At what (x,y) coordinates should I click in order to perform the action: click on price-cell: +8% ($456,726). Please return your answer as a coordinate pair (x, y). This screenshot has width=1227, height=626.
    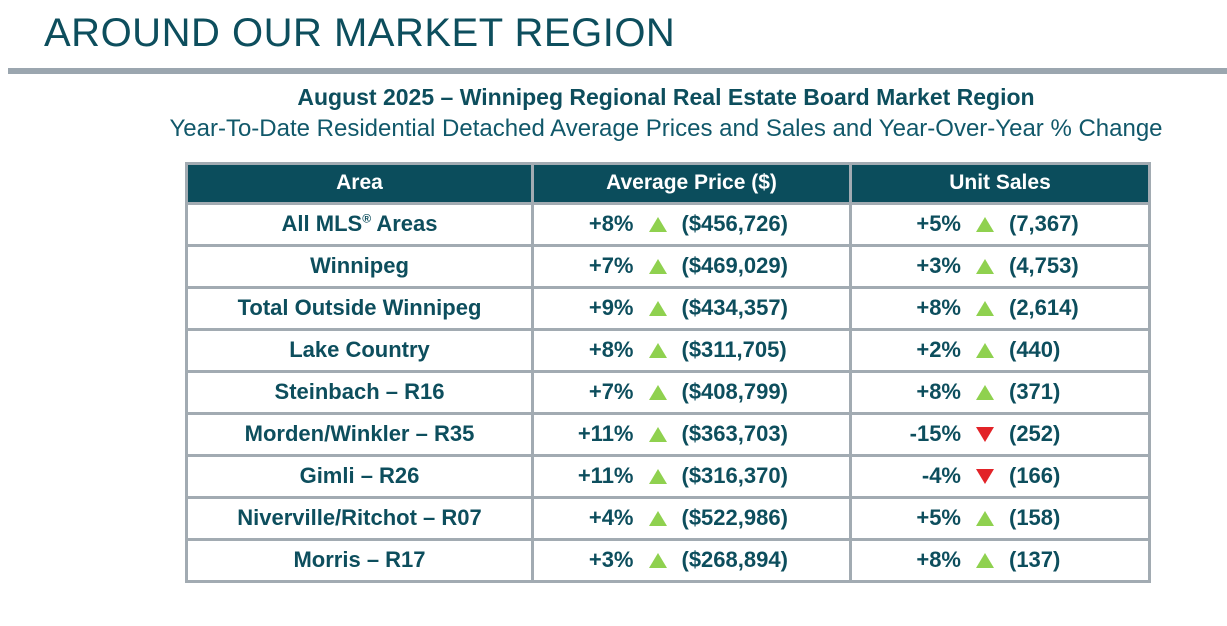
    Looking at the image, I should click on (691, 224).